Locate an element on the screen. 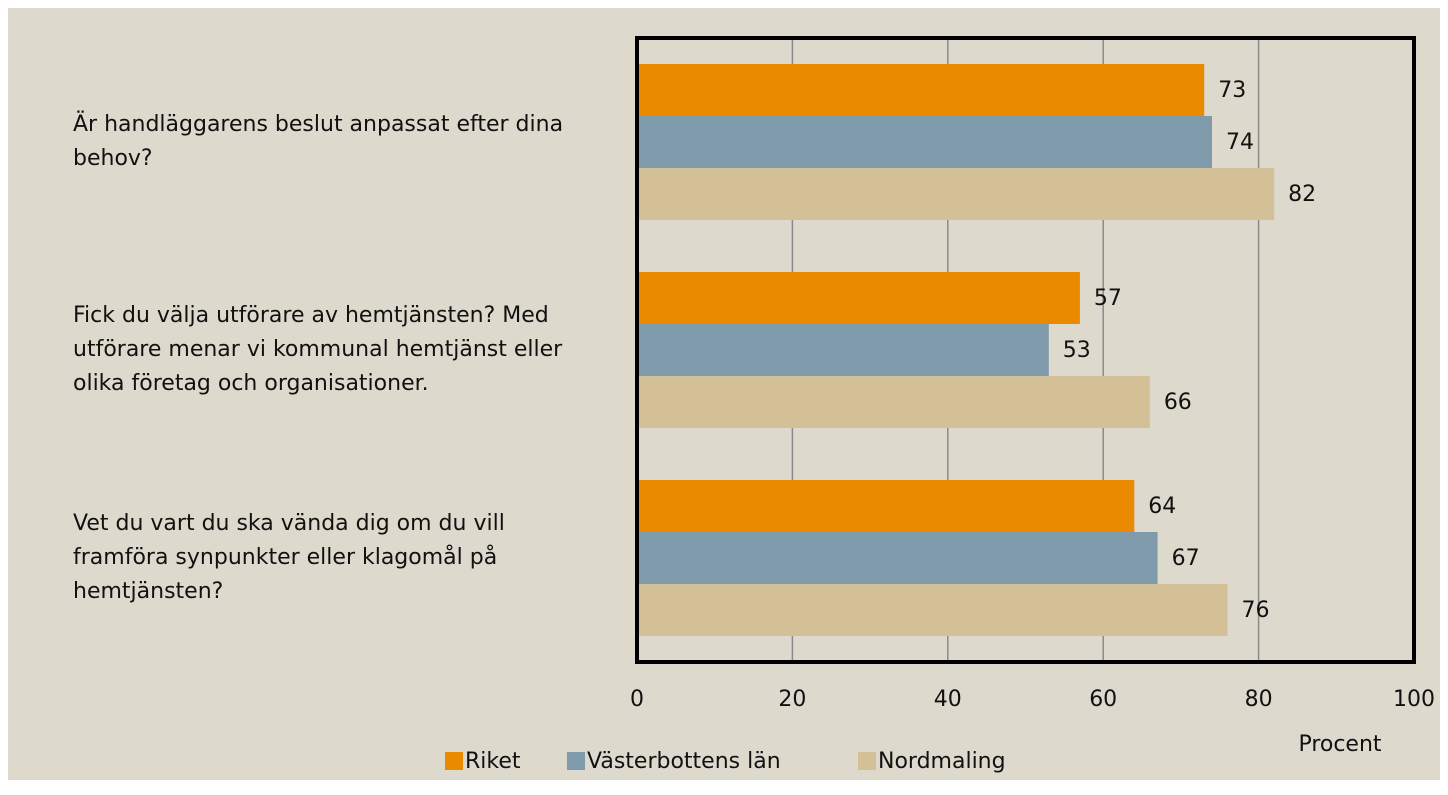 This screenshot has height=795, width=1448. x-tick-label: 40 is located at coordinates (948, 699).